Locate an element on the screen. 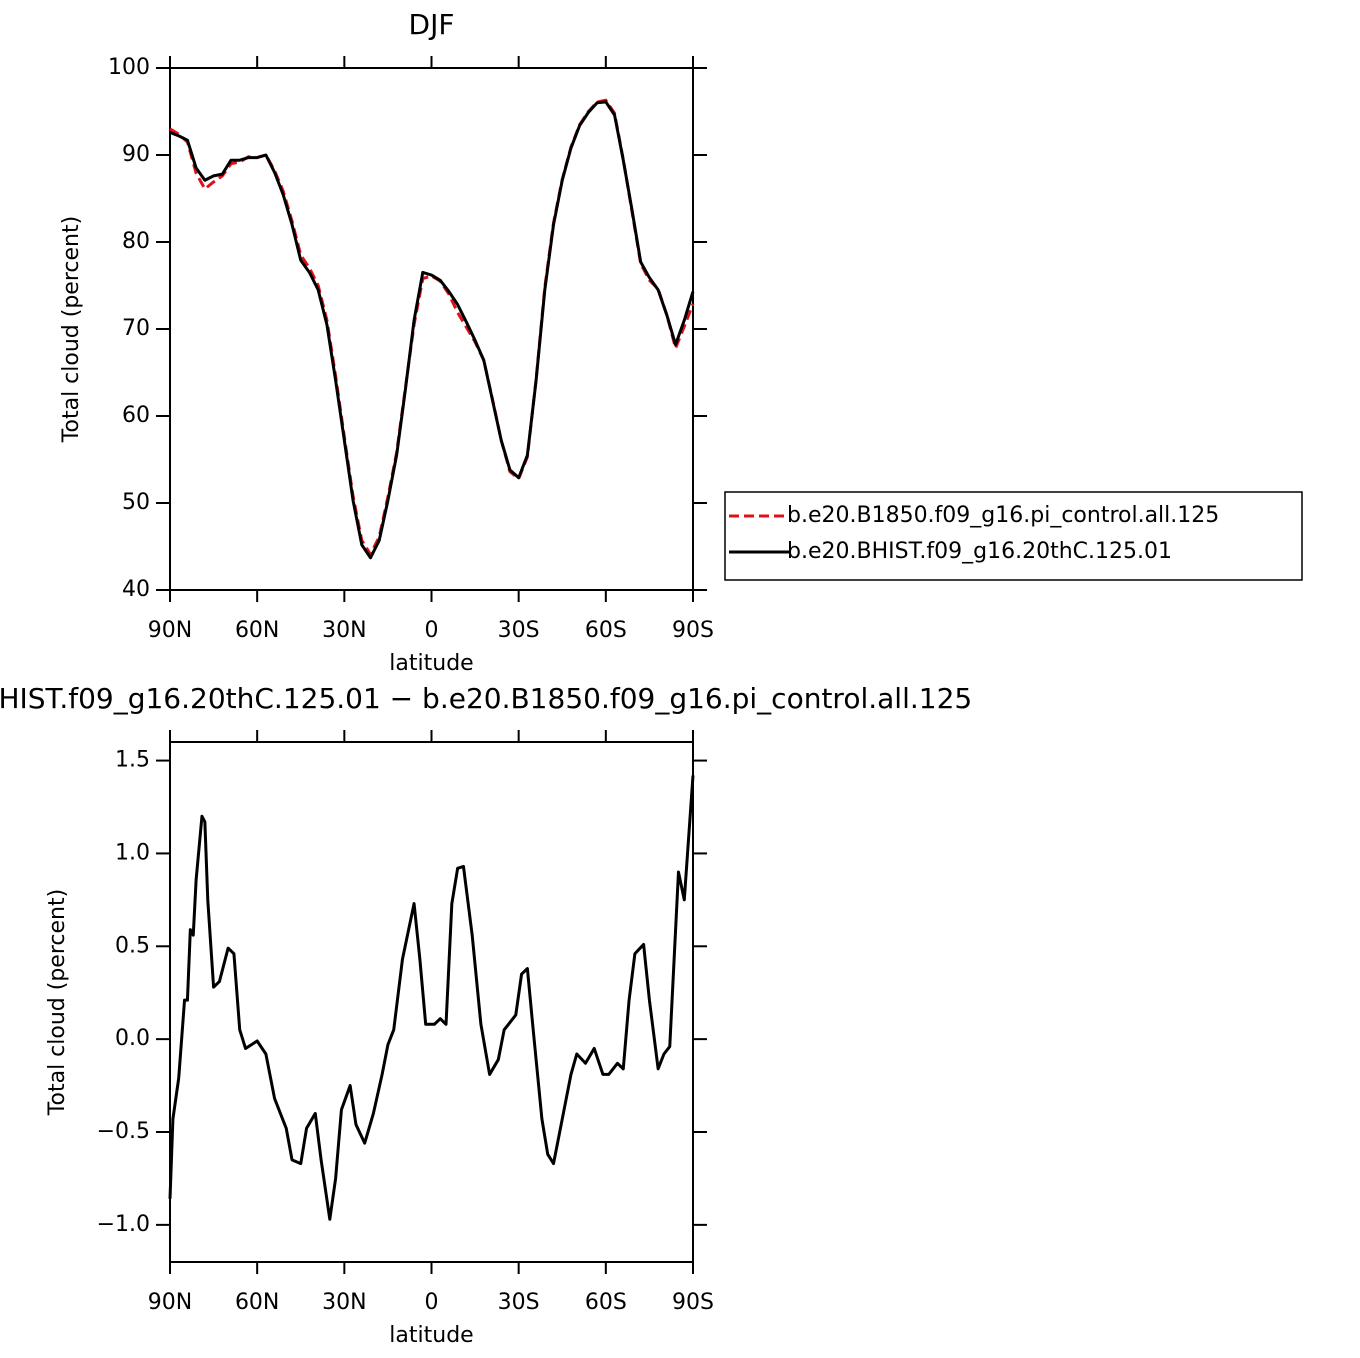 The width and height of the screenshot is (1360, 1358). y-tick-label: 80 is located at coordinates (136, 241).